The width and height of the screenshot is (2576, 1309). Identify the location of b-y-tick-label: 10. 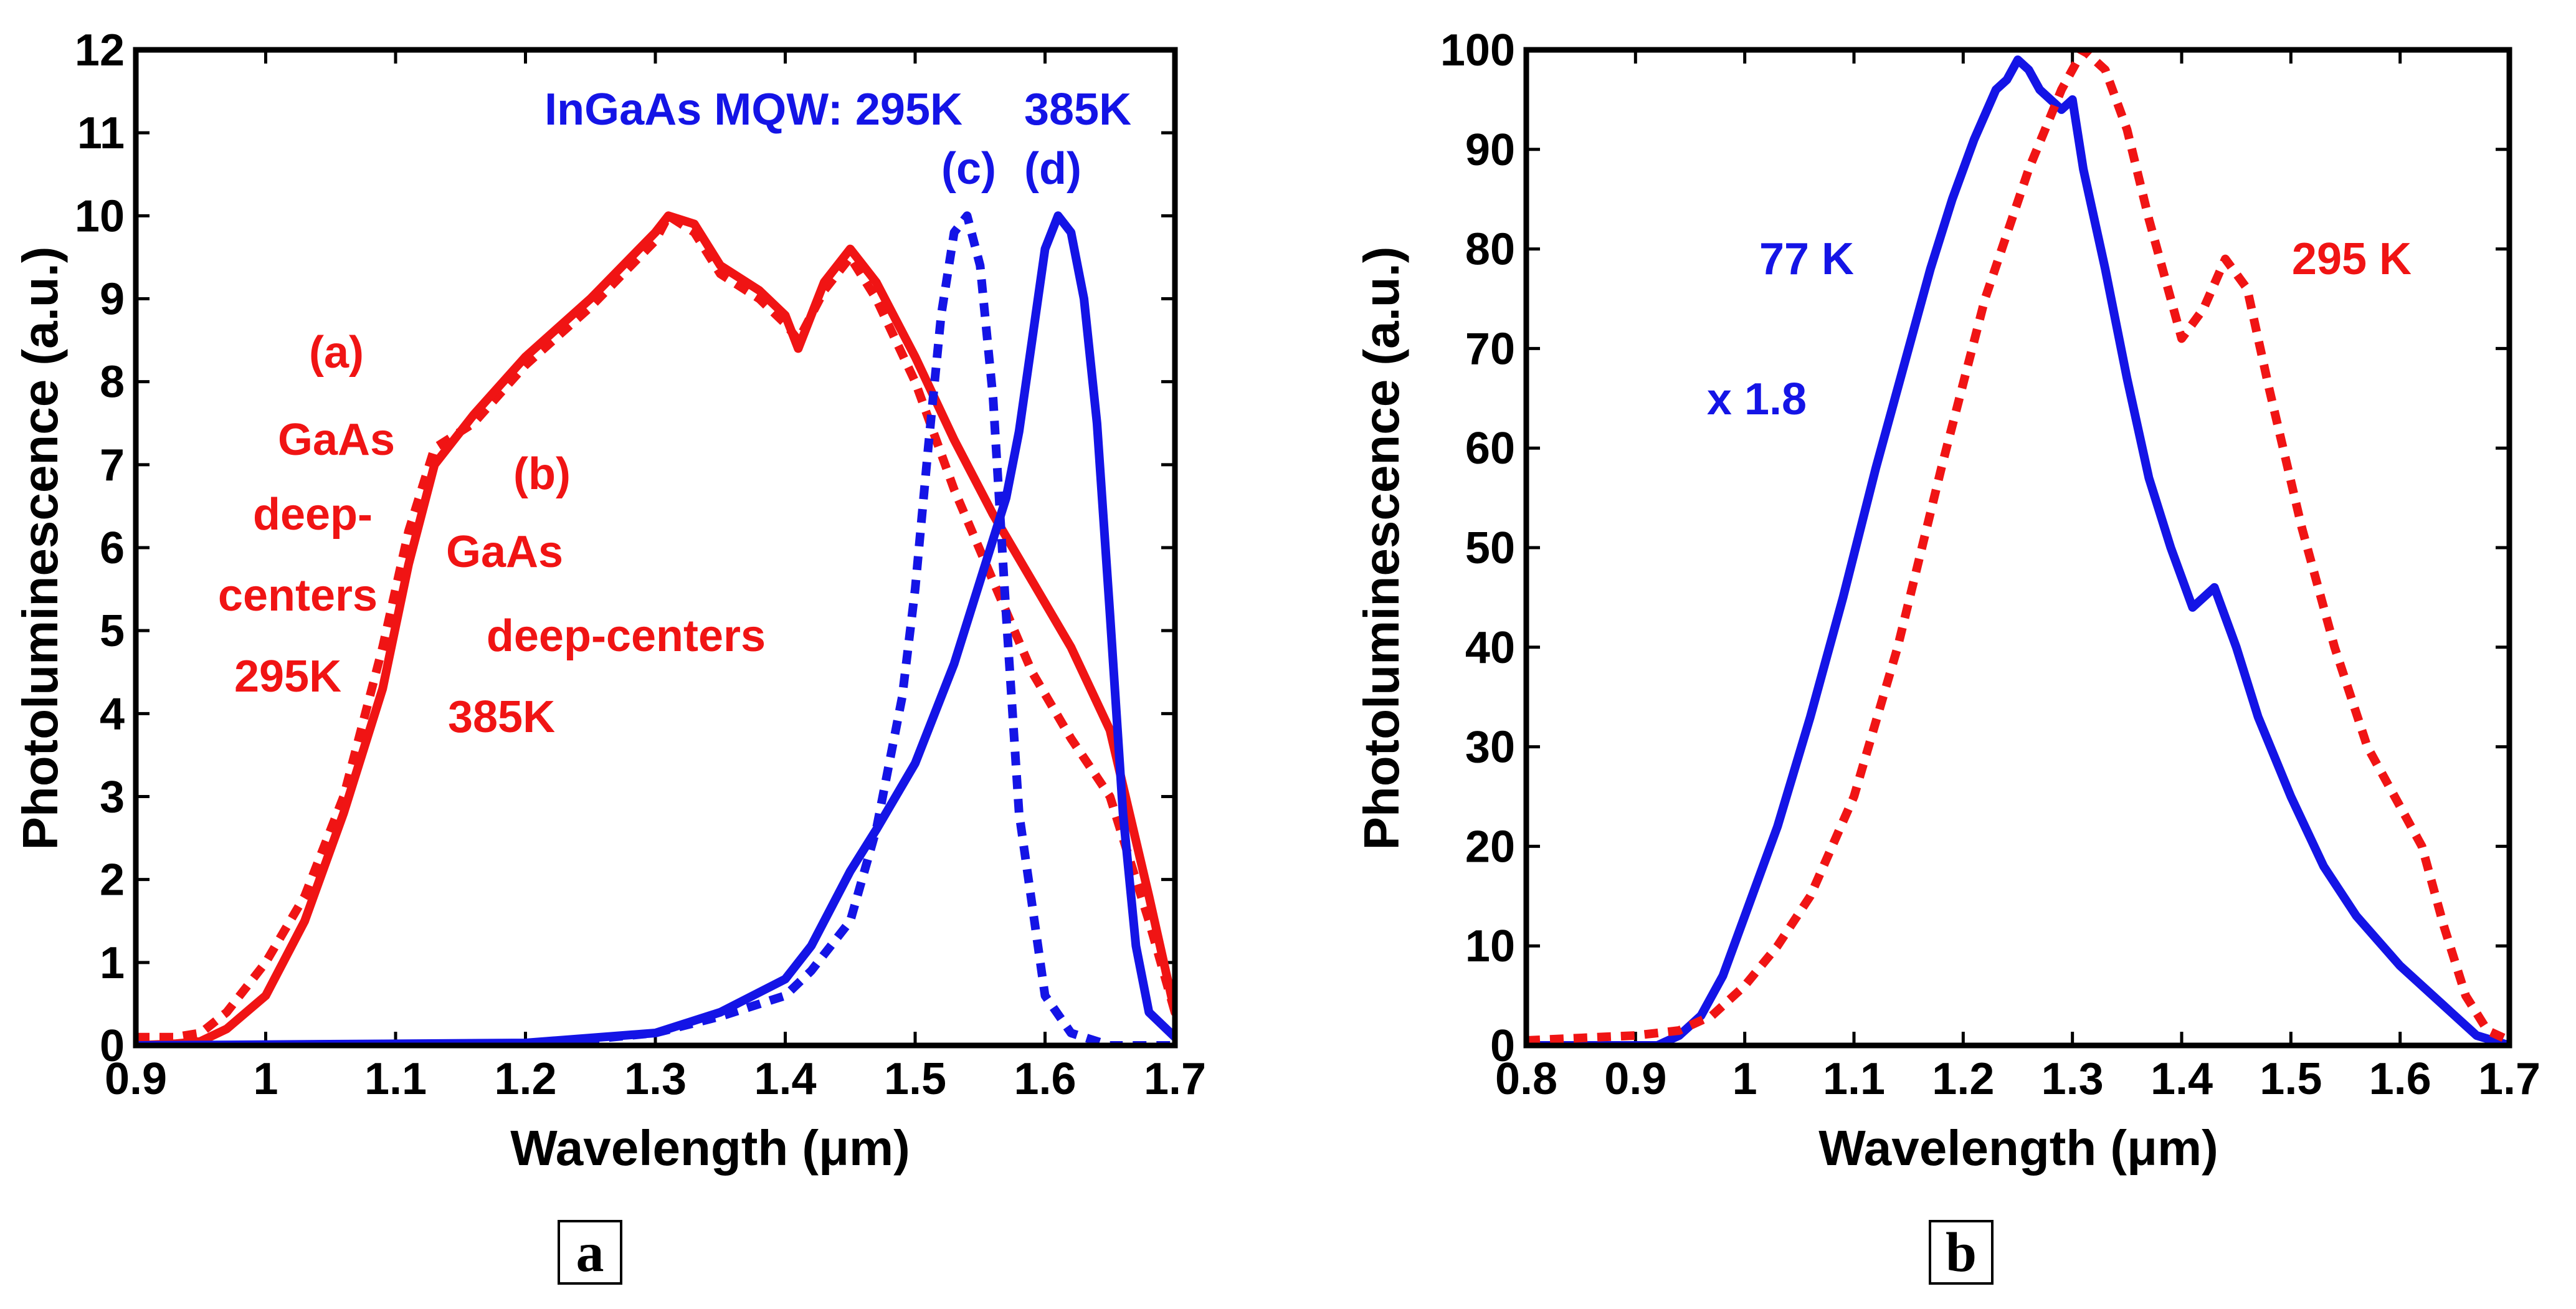
(1490, 946).